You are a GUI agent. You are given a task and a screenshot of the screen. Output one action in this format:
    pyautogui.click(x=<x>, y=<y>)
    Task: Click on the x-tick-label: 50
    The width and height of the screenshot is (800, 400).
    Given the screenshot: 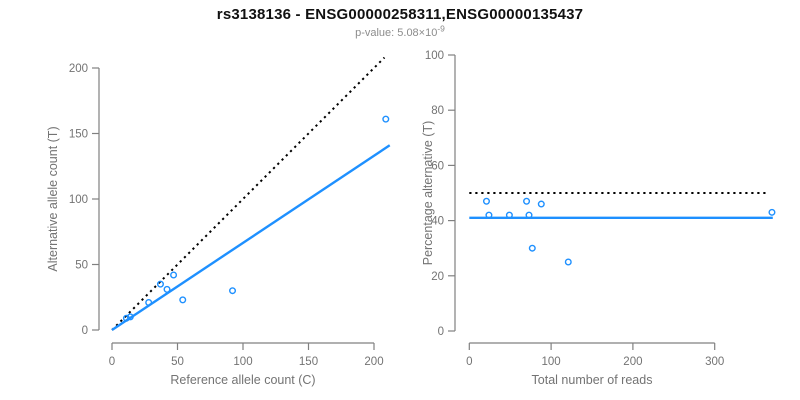 What is the action you would take?
    pyautogui.click(x=177, y=362)
    